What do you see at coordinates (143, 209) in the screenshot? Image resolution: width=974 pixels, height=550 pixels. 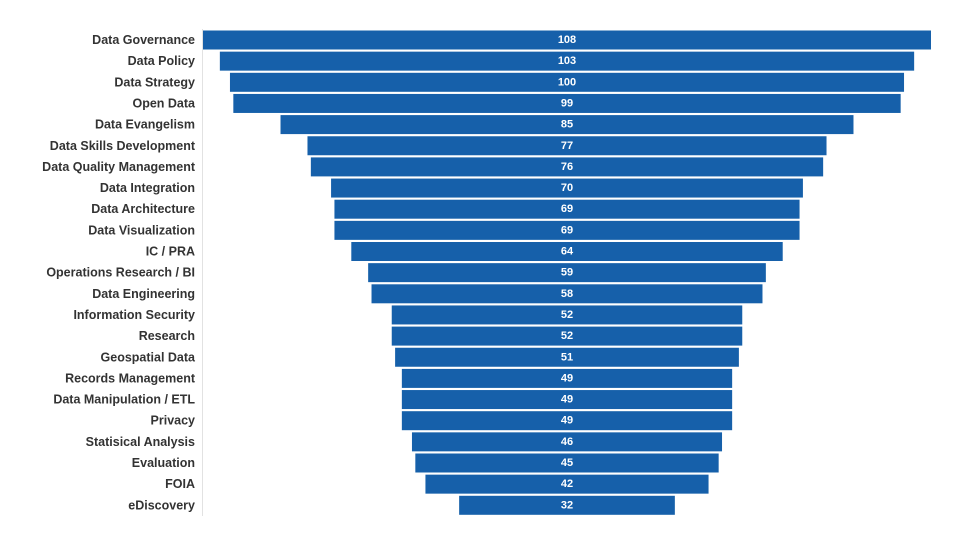 I see `category-label: Data Architecture` at bounding box center [143, 209].